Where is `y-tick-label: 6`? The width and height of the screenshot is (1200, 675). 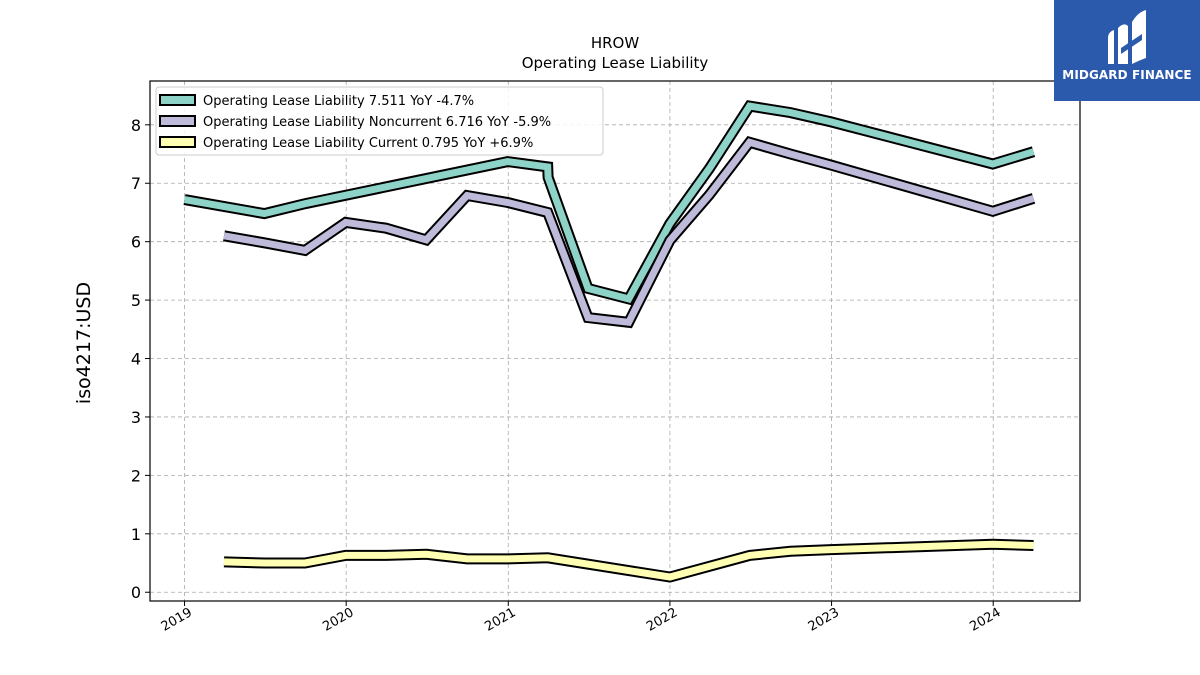
y-tick-label: 6 is located at coordinates (136, 242).